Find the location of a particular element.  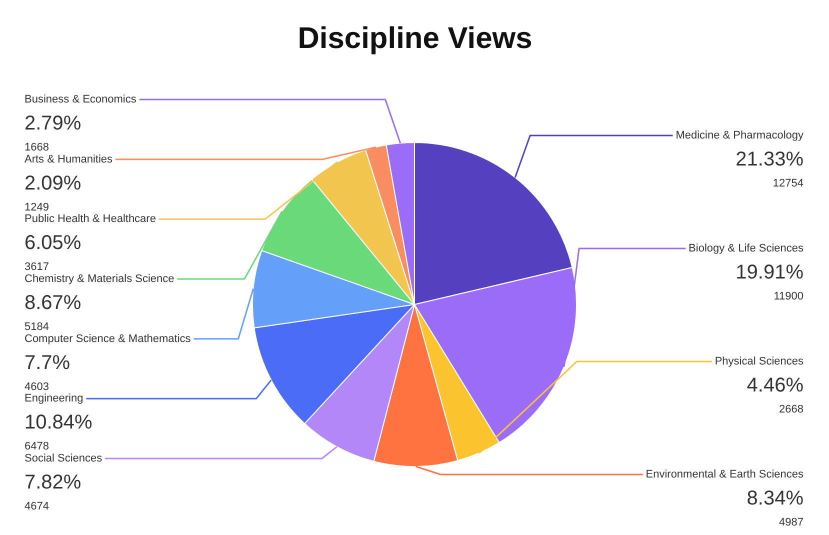

data-label: 4.46% 2668 is located at coordinates (775, 395).